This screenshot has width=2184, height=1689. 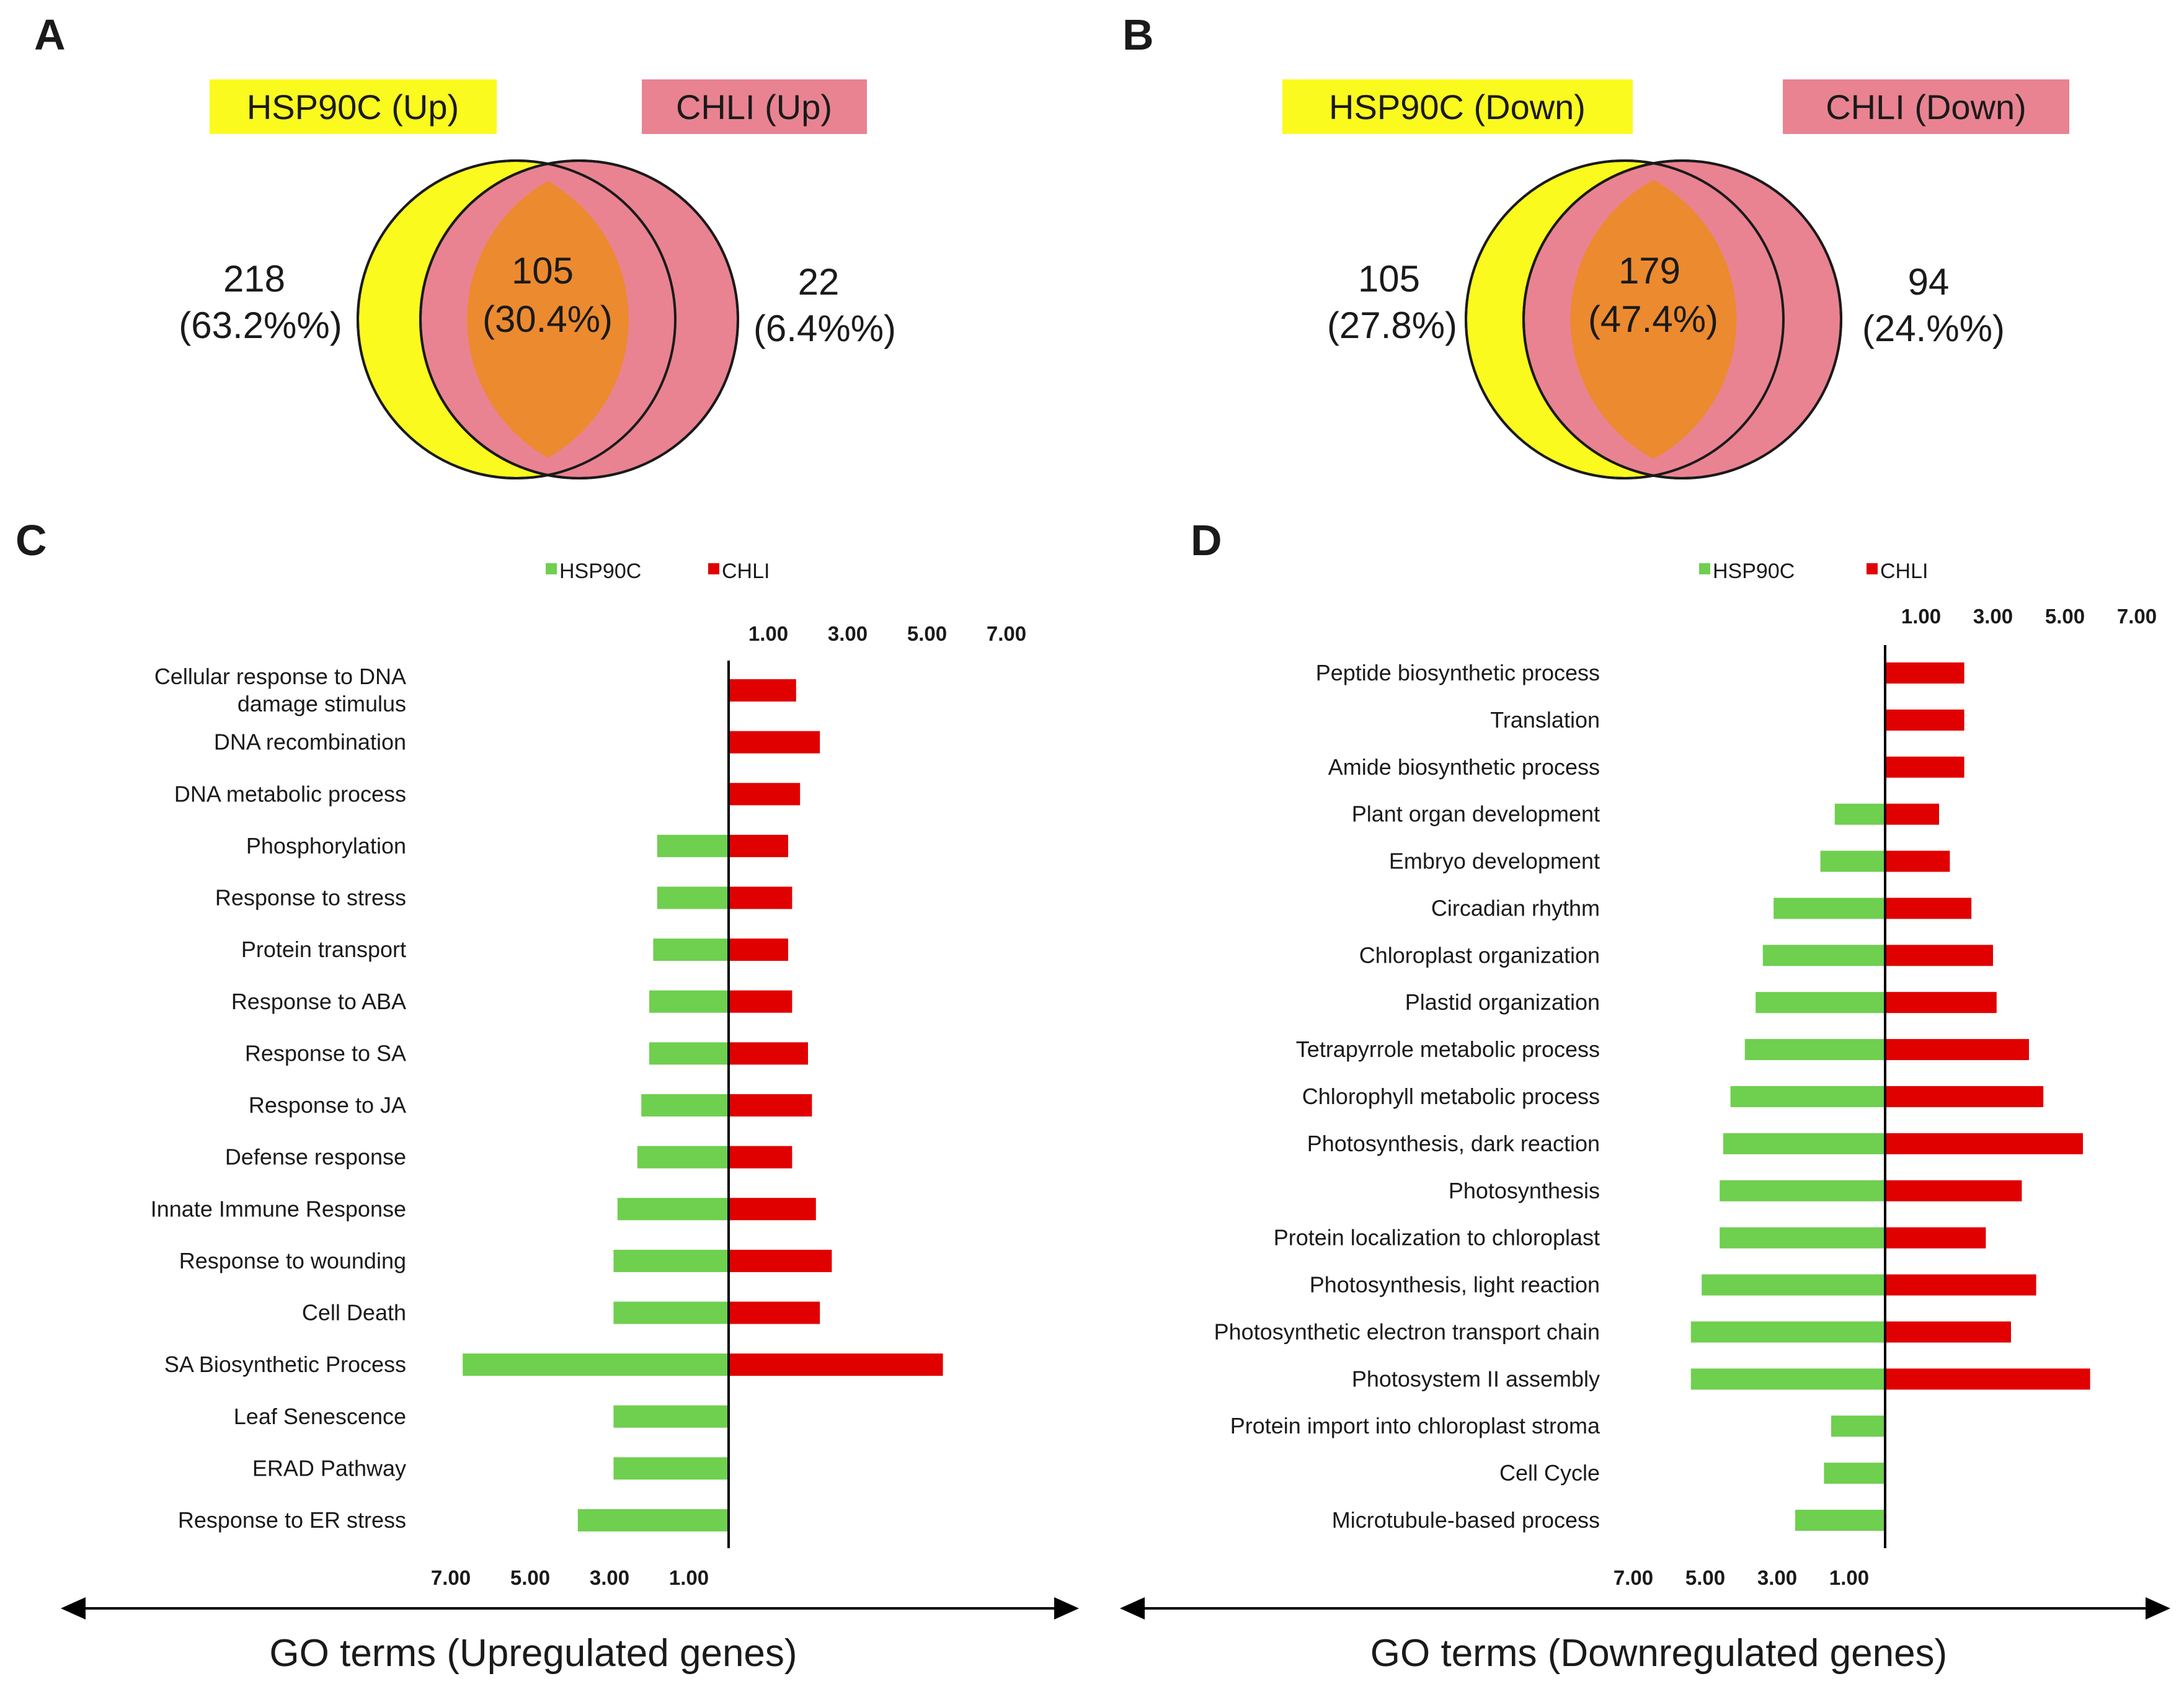 What do you see at coordinates (311, 898) in the screenshot?
I see `go-up-category-label: Response to stress` at bounding box center [311, 898].